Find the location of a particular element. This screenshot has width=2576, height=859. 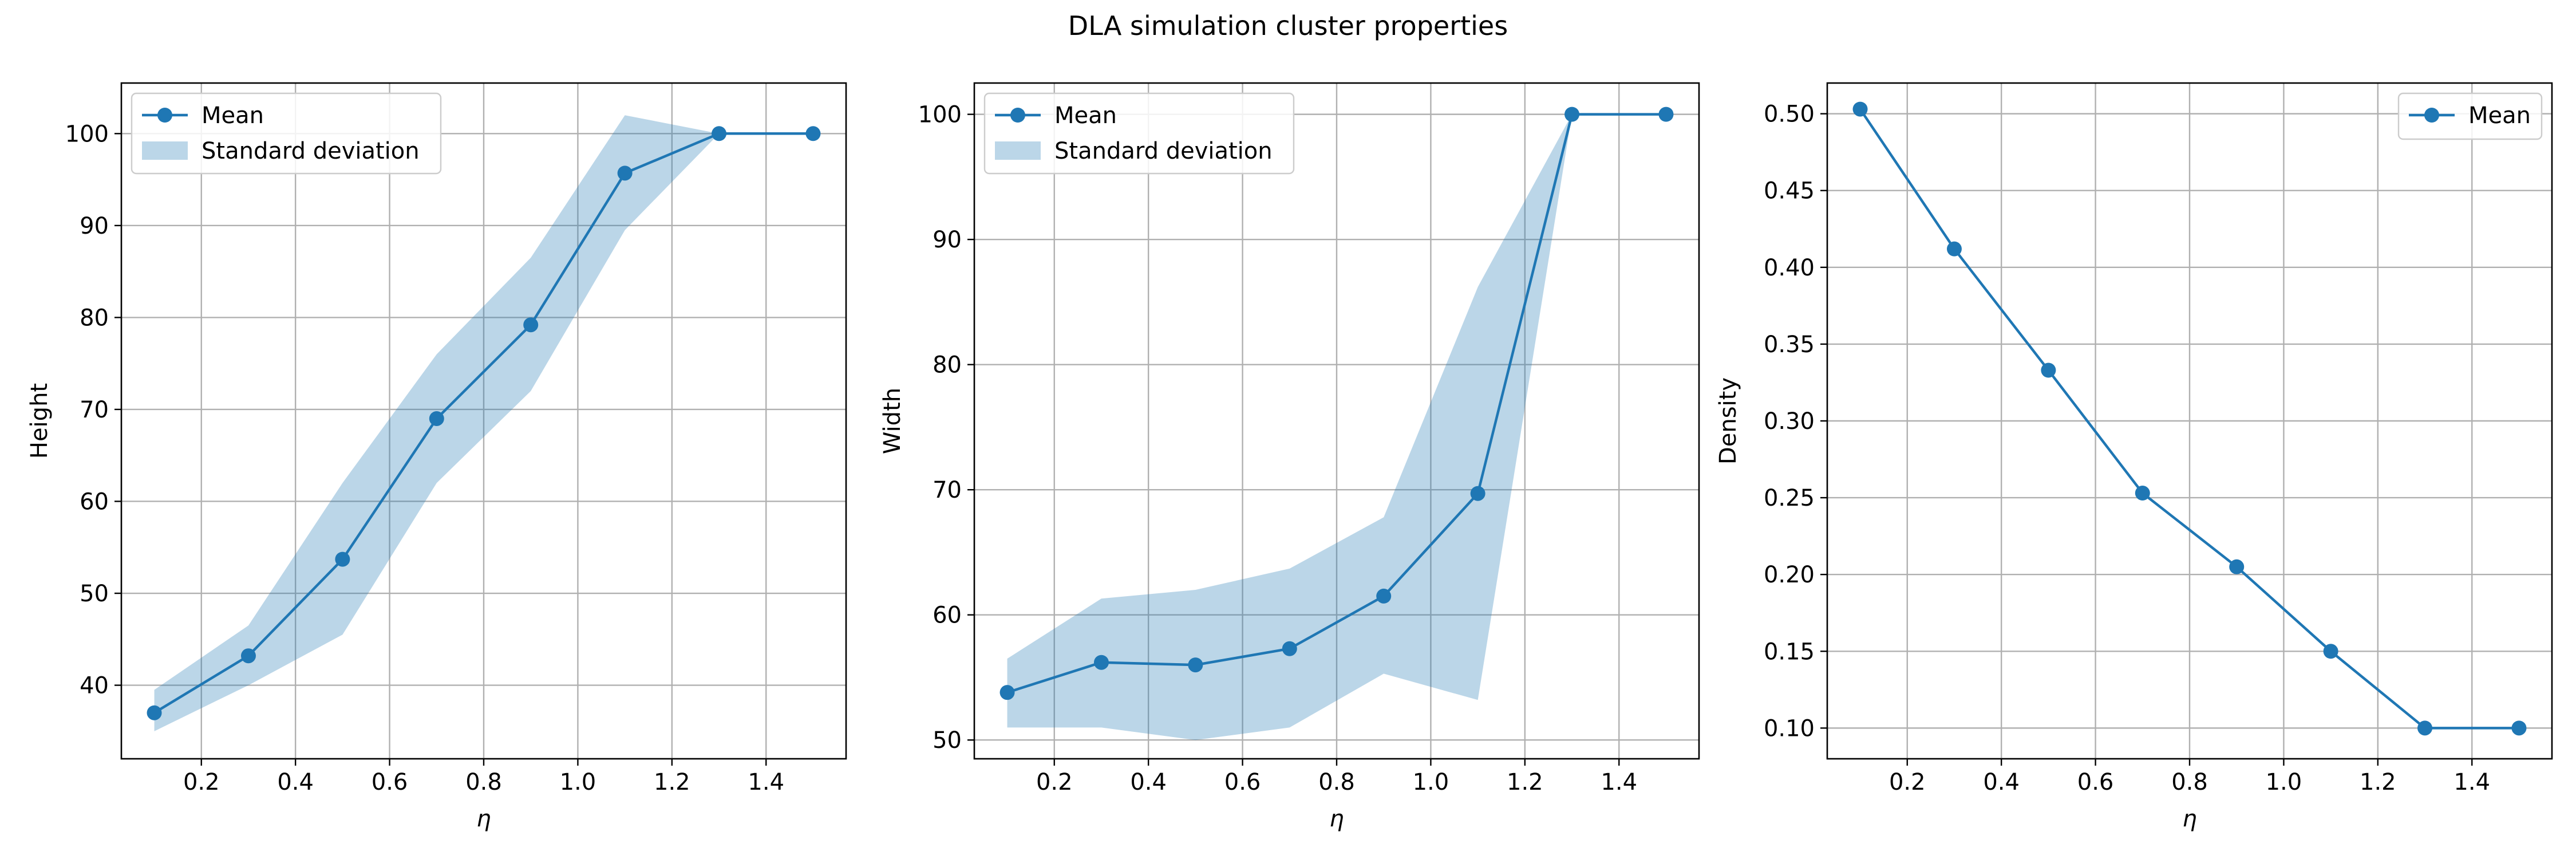

y-tick-label: 0.30 is located at coordinates (1789, 421).